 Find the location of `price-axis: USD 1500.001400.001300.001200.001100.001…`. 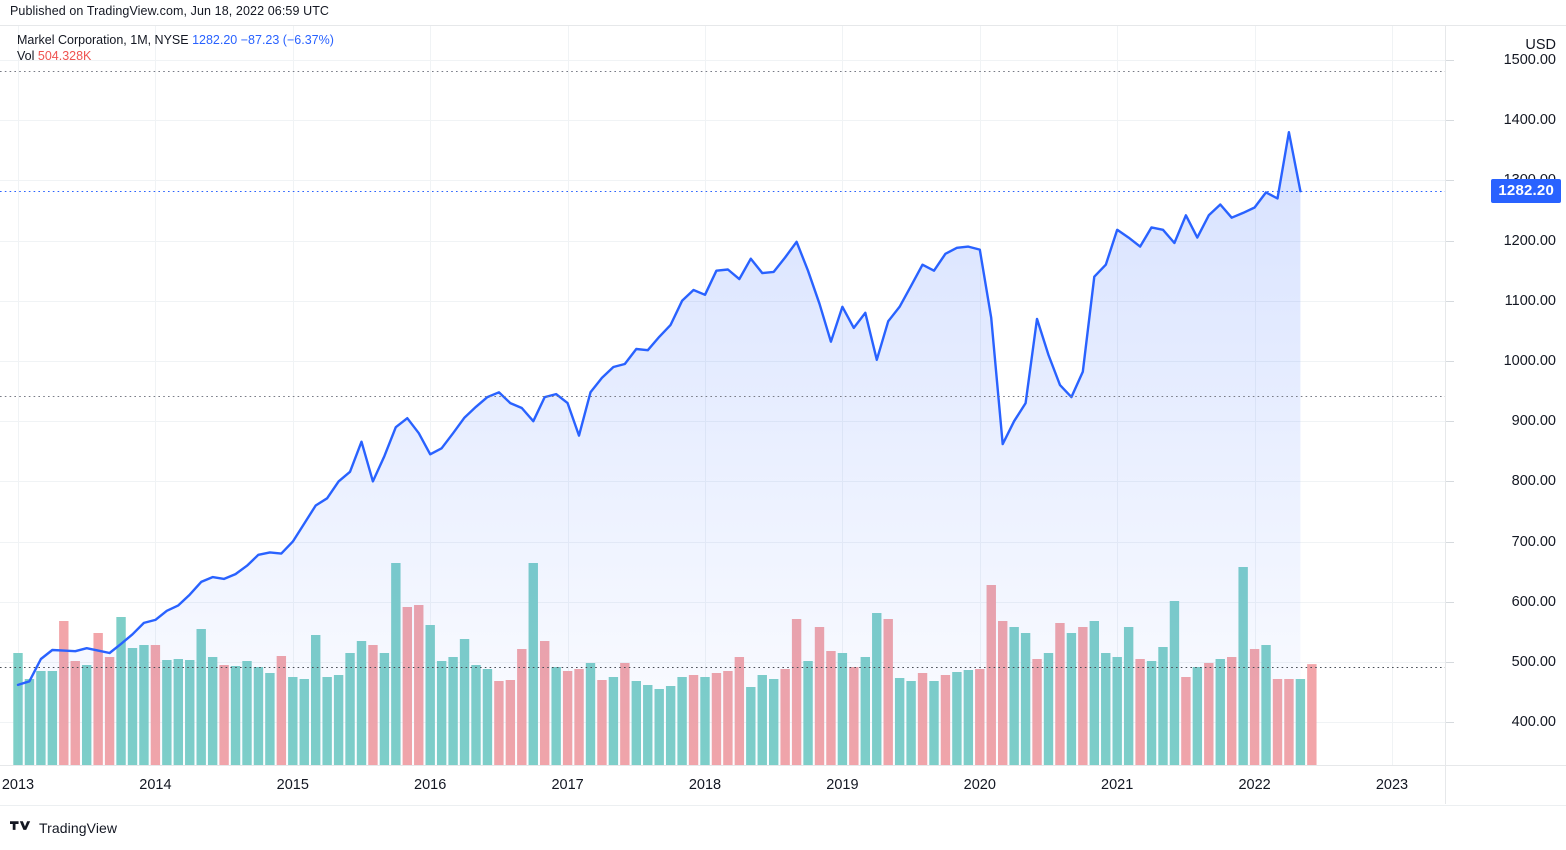

price-axis: USD 1500.001400.001300.001200.001100.001… is located at coordinates (1505, 395).